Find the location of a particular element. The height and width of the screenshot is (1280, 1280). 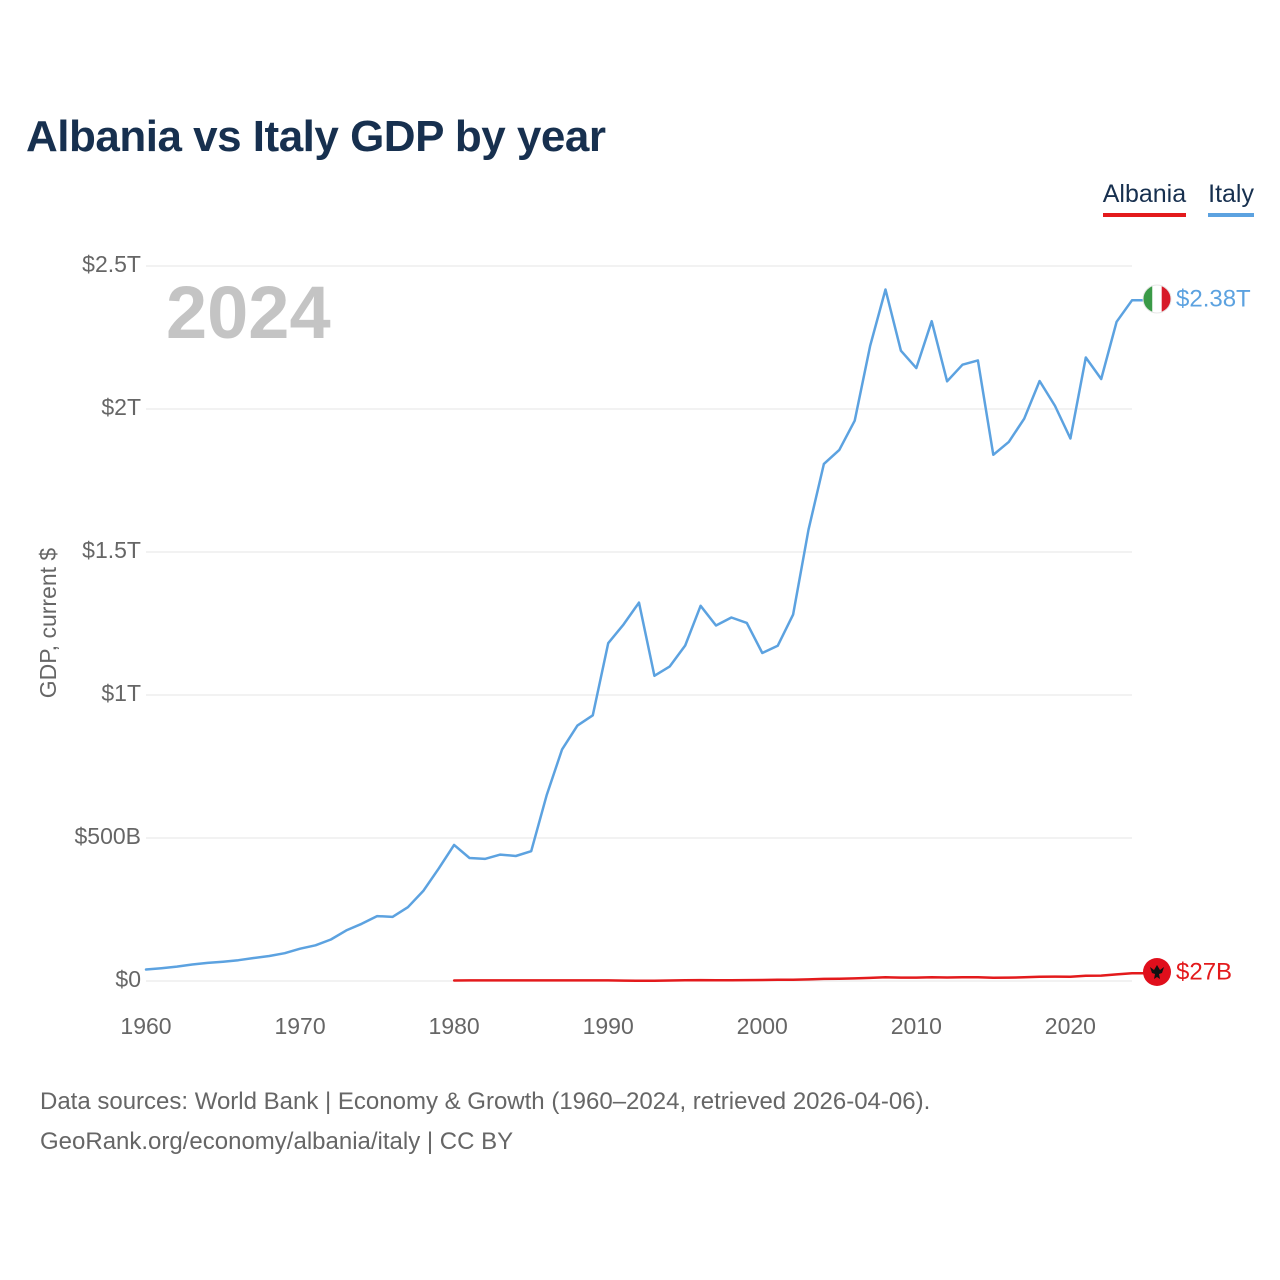

y-tick-label: $2T is located at coordinates (121, 407).